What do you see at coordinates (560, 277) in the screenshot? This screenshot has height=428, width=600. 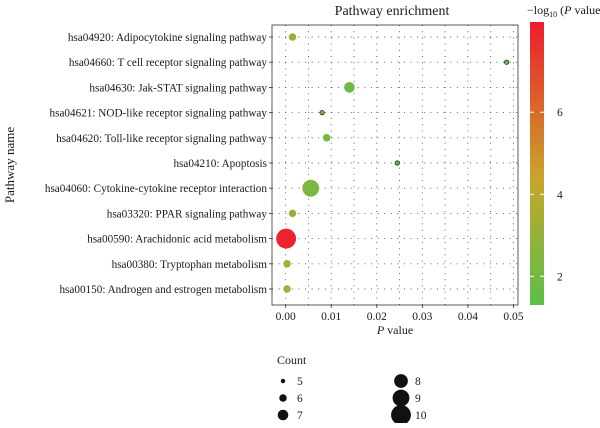 I see `colorbar-tick-label: 2` at bounding box center [560, 277].